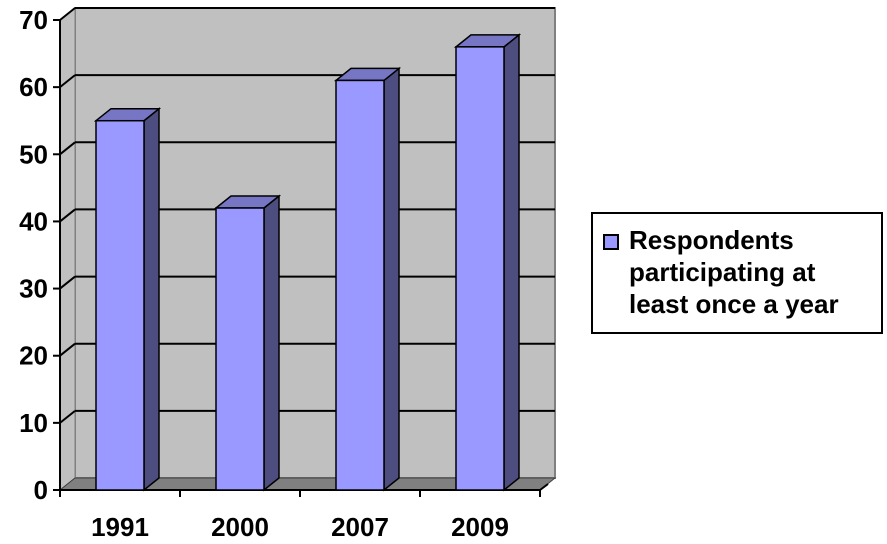  What do you see at coordinates (33, 356) in the screenshot?
I see `y-tick-label: 20` at bounding box center [33, 356].